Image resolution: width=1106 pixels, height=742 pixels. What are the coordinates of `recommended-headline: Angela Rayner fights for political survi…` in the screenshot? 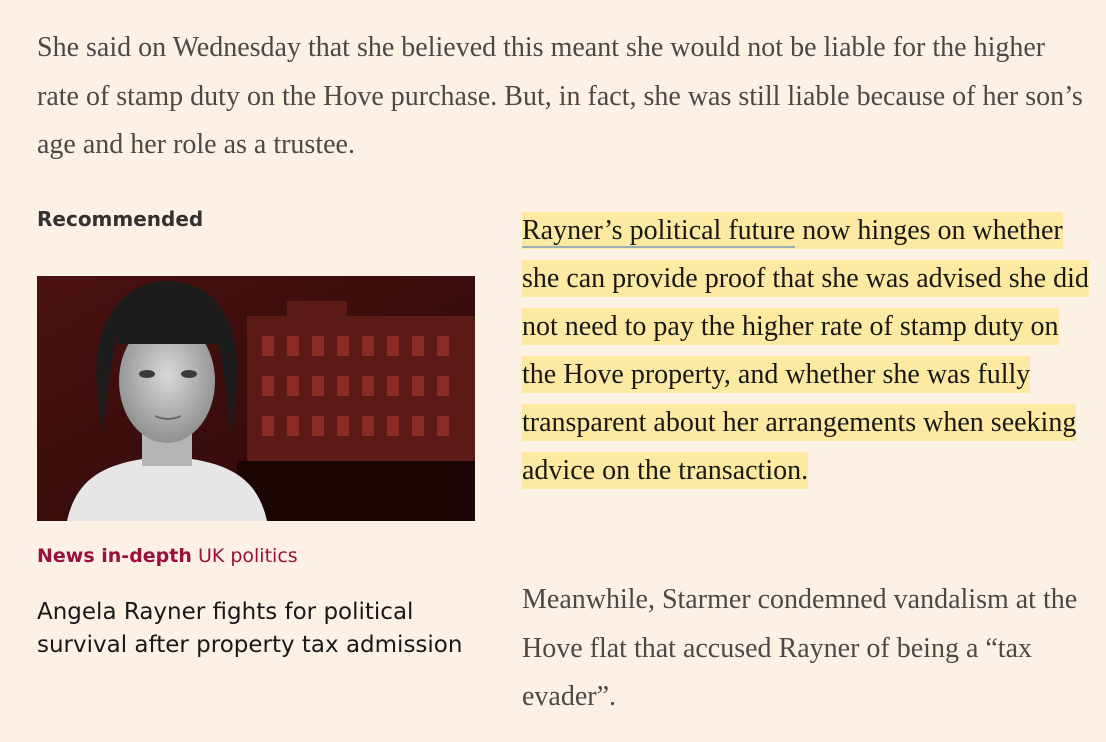 It's located at (250, 628).